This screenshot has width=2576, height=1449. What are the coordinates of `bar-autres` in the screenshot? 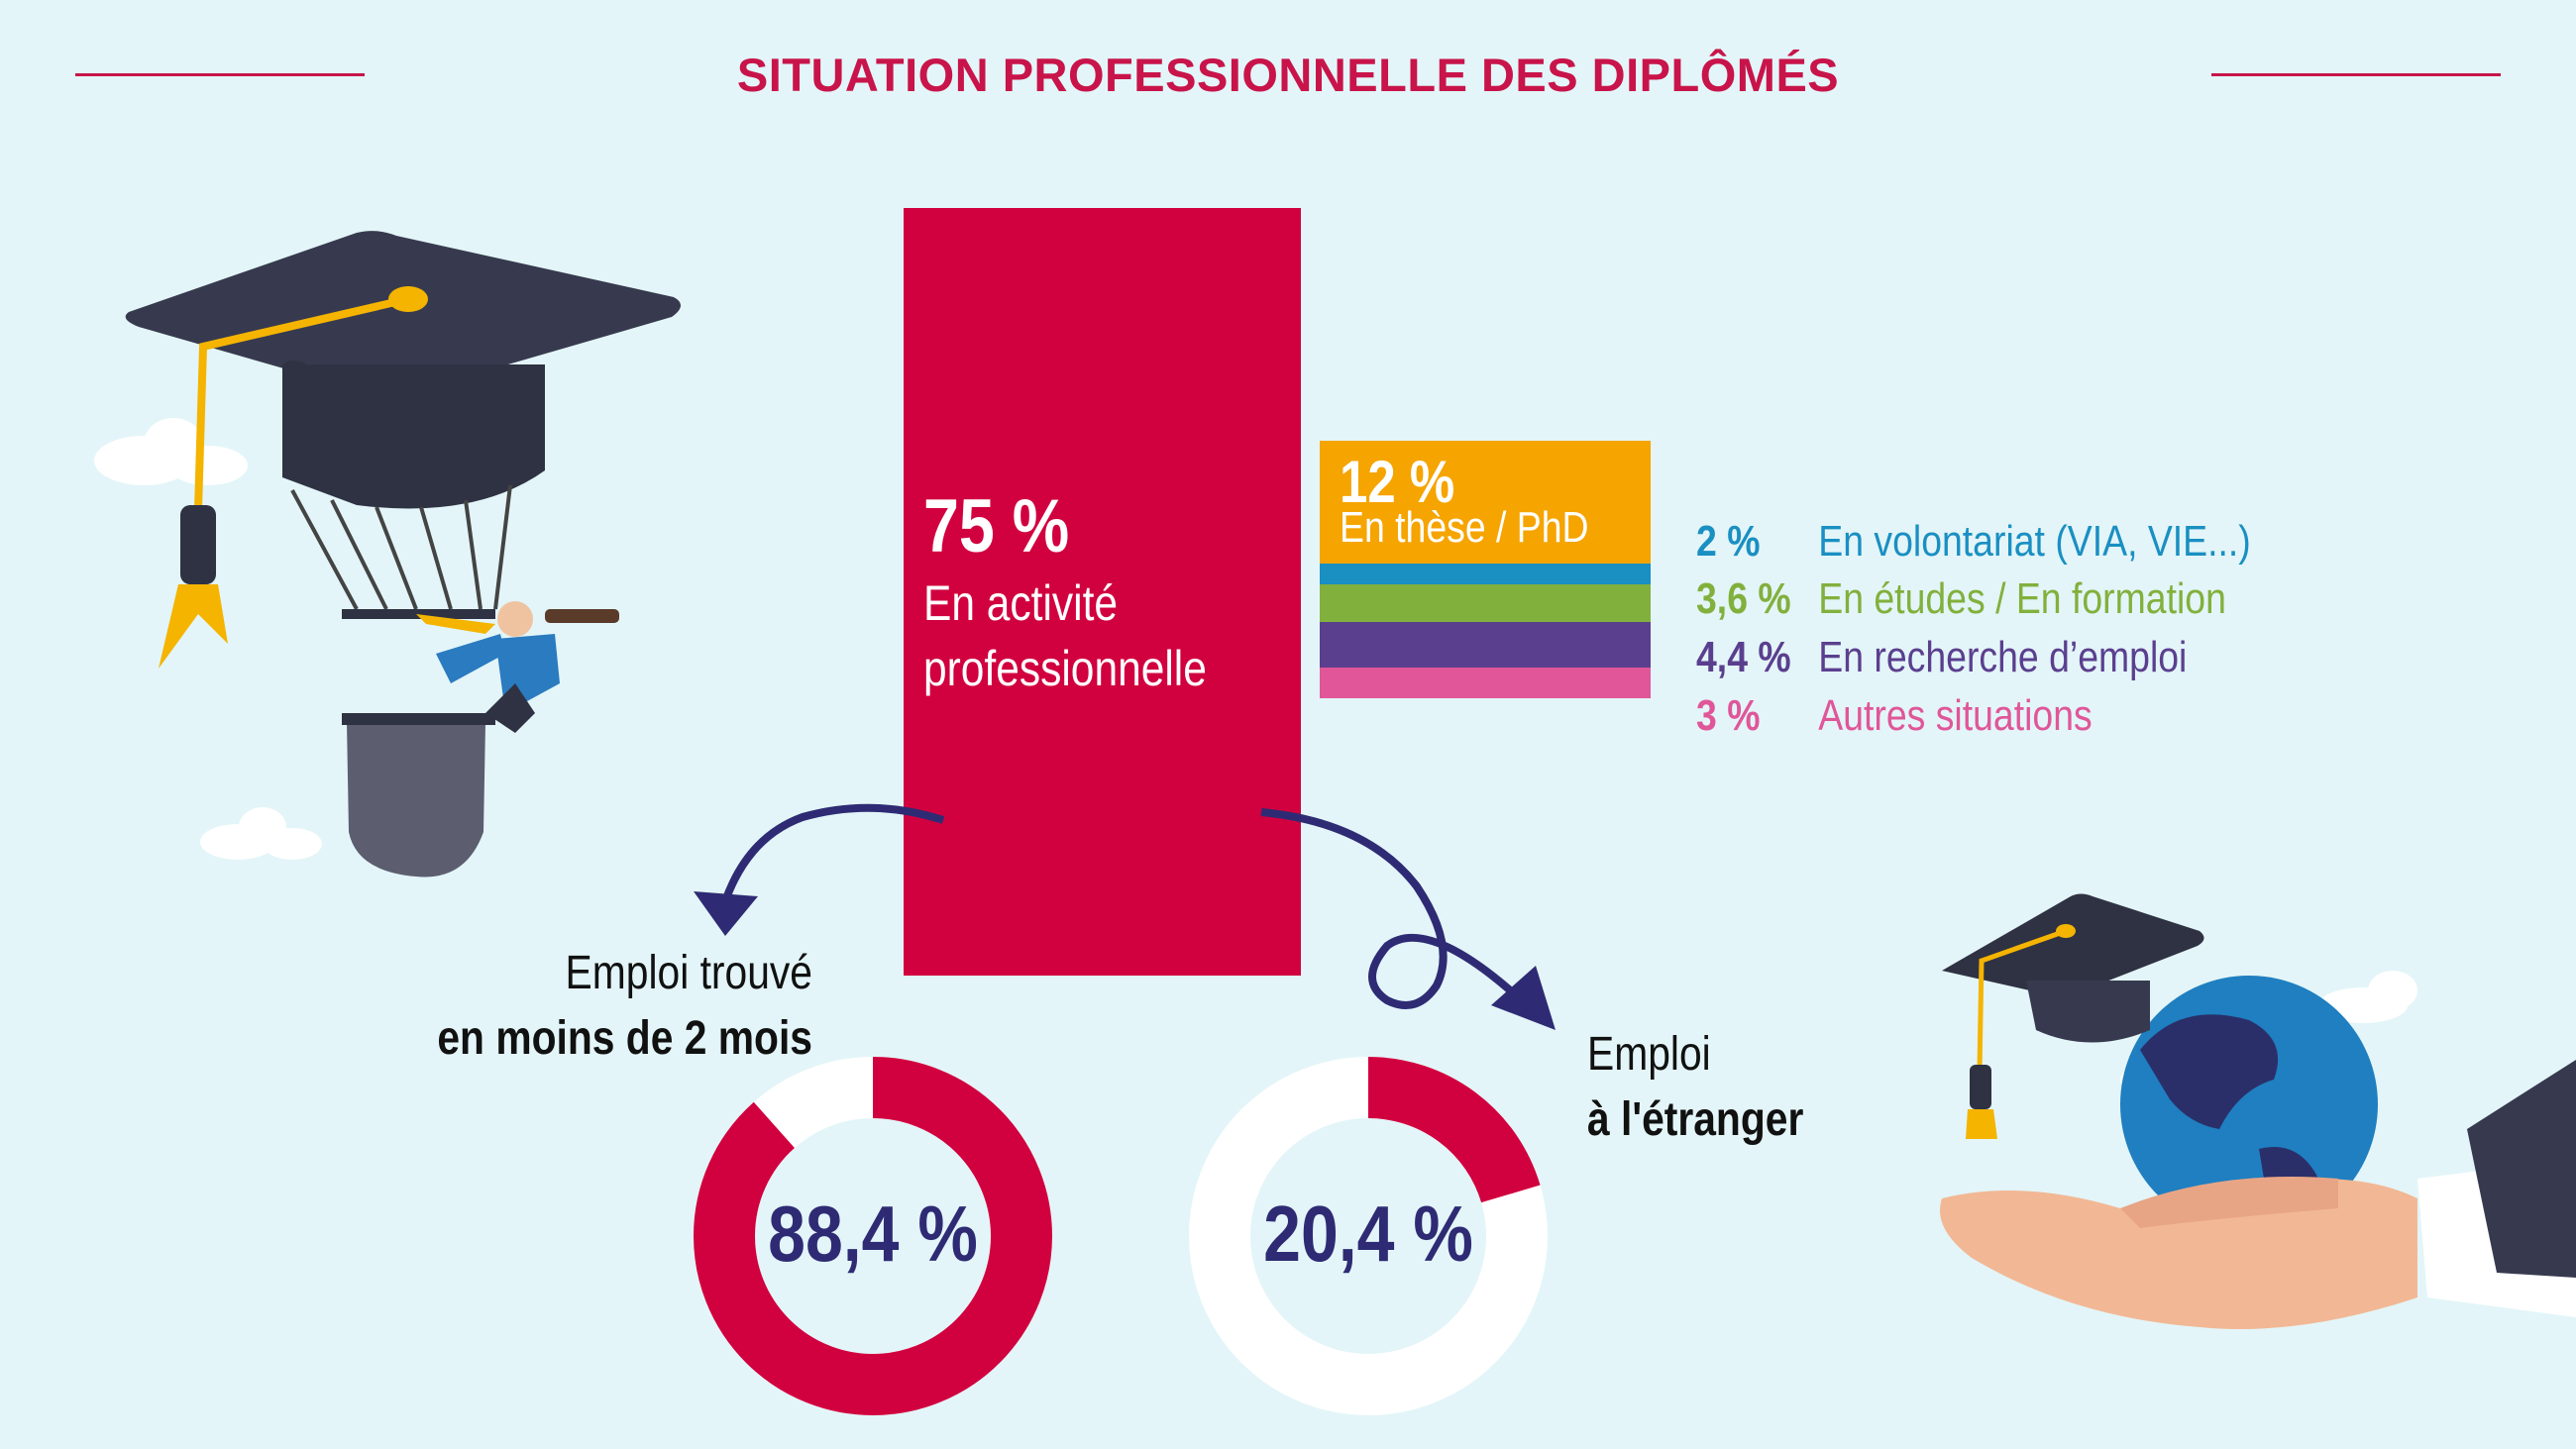 It's located at (1486, 683).